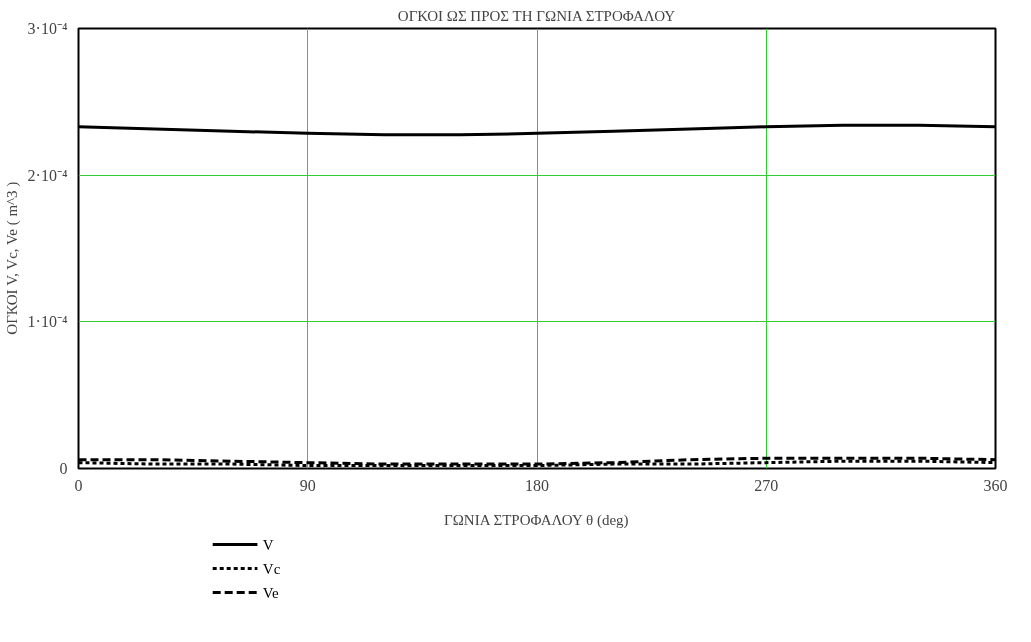  What do you see at coordinates (47, 28) in the screenshot?
I see `y-tick-label: 3·10⁻⁴` at bounding box center [47, 28].